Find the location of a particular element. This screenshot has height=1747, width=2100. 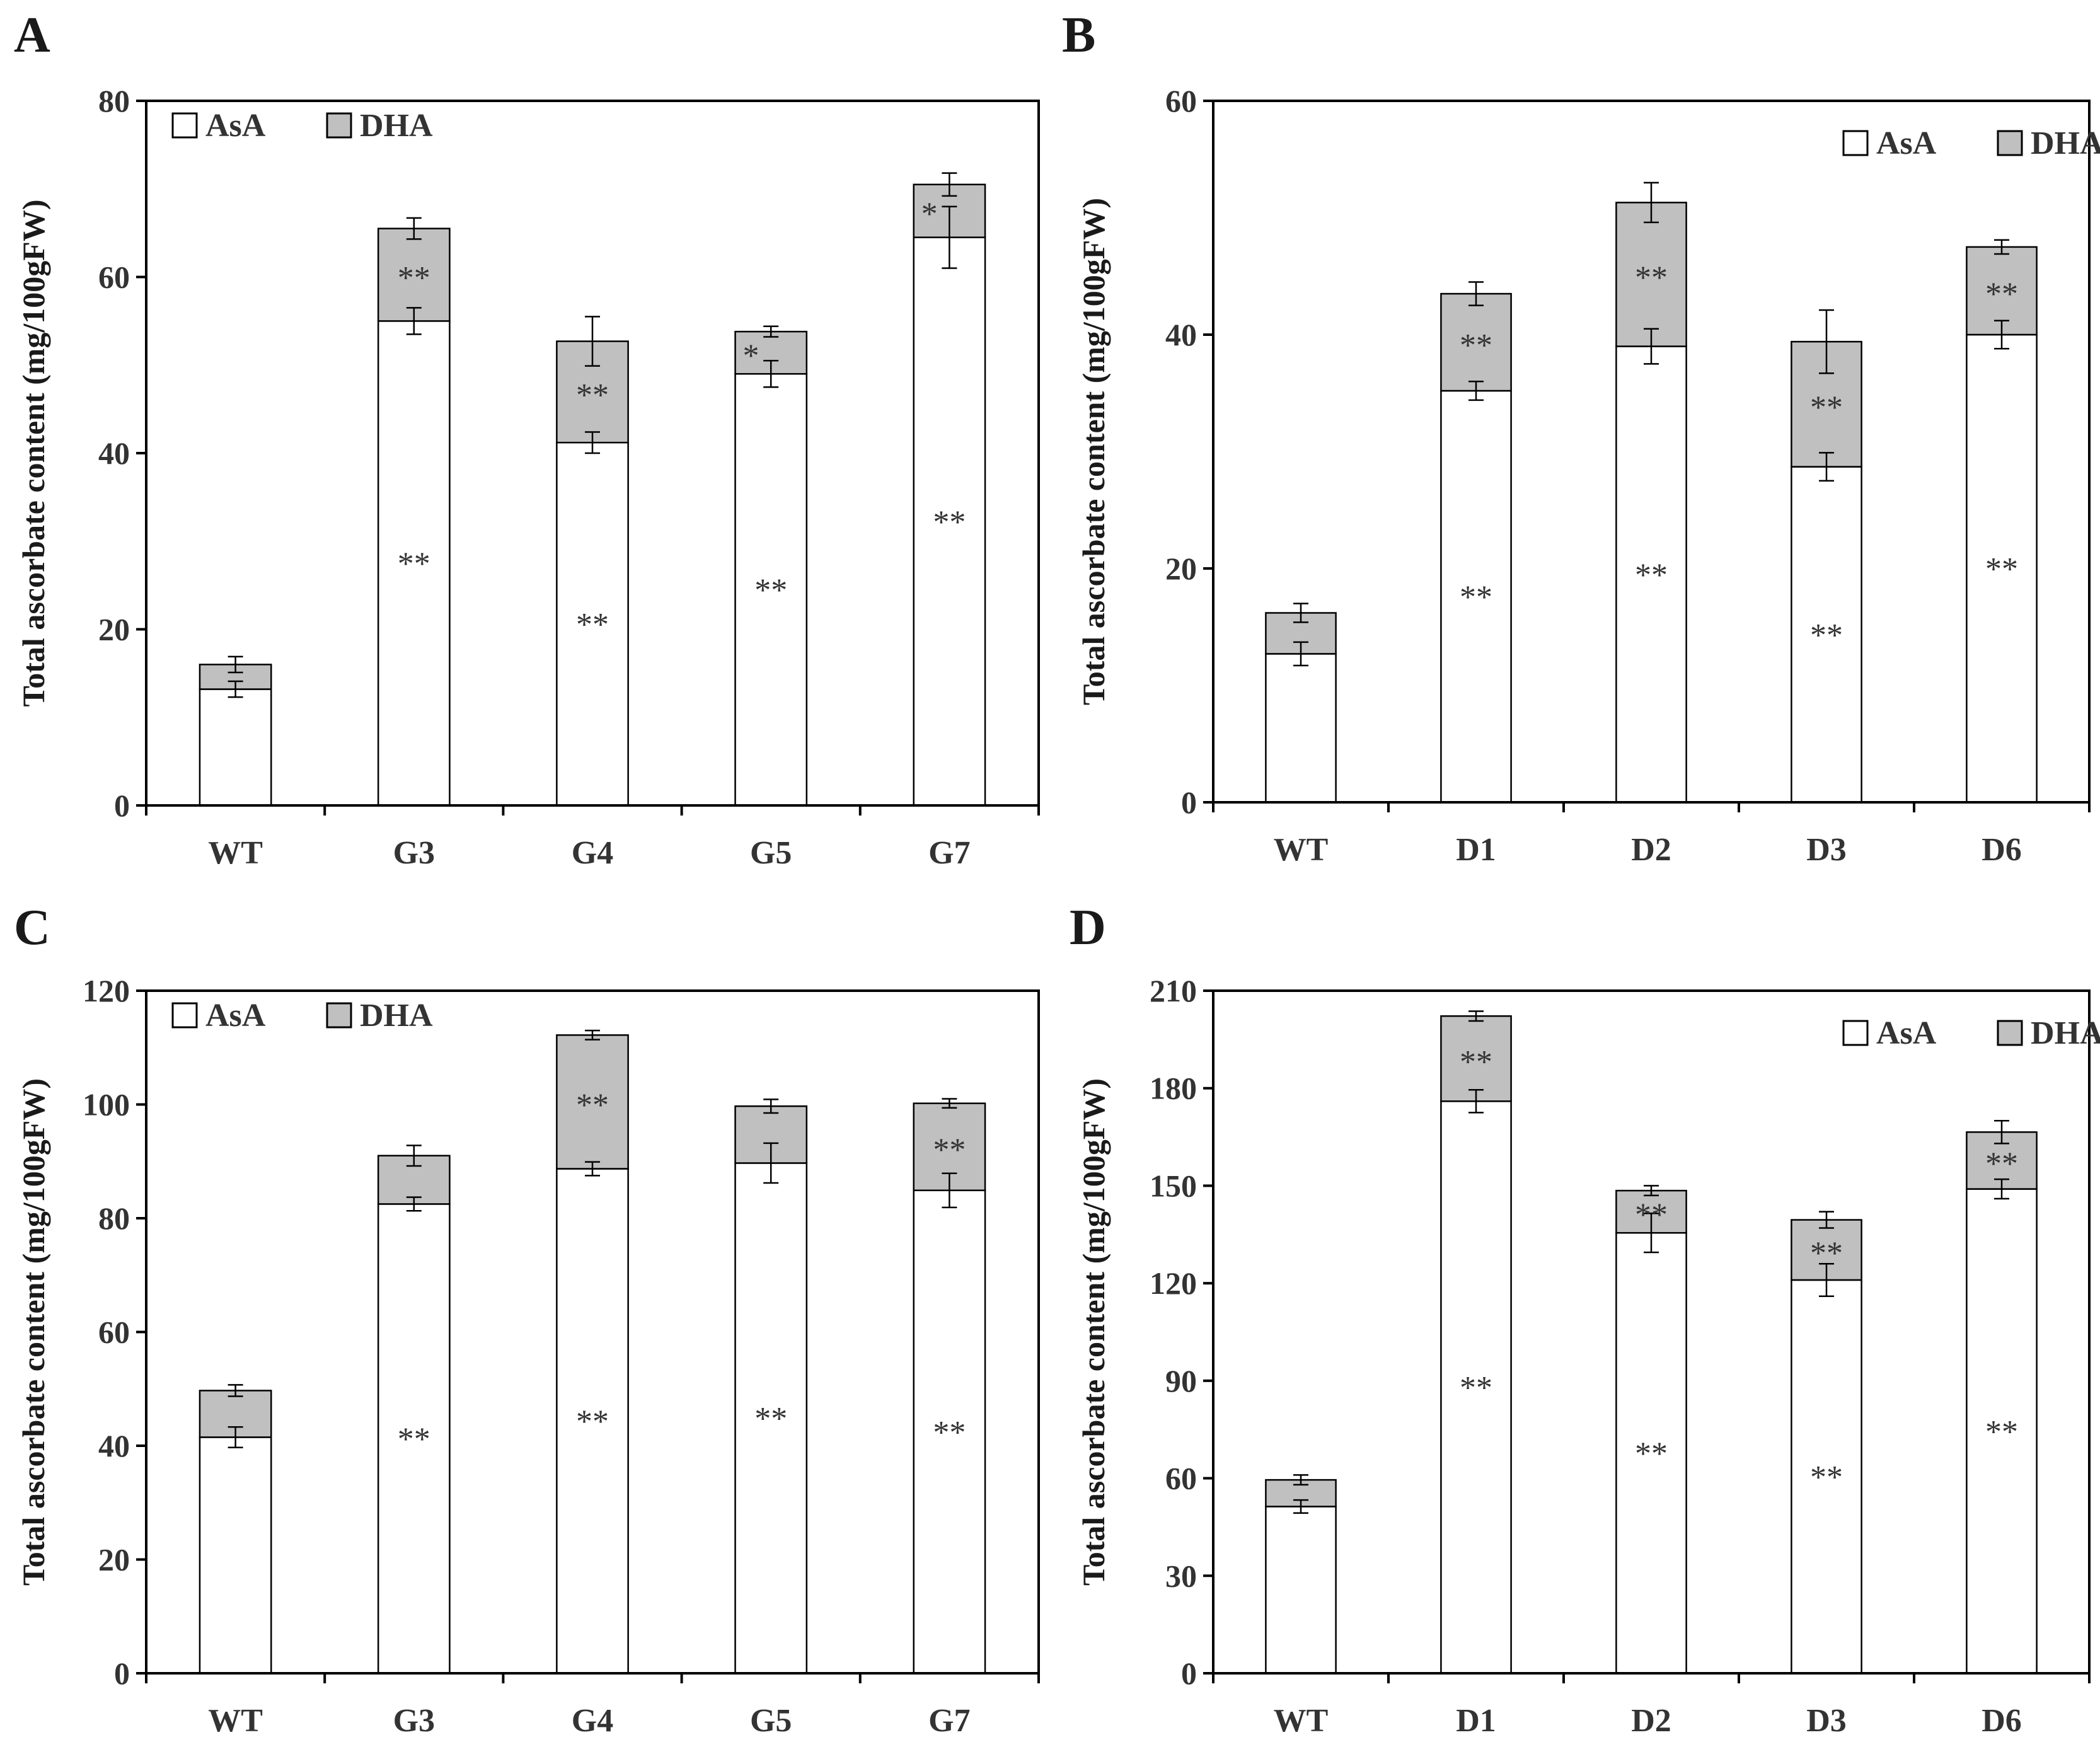

significance-dha-g4: ** is located at coordinates (592, 1105).